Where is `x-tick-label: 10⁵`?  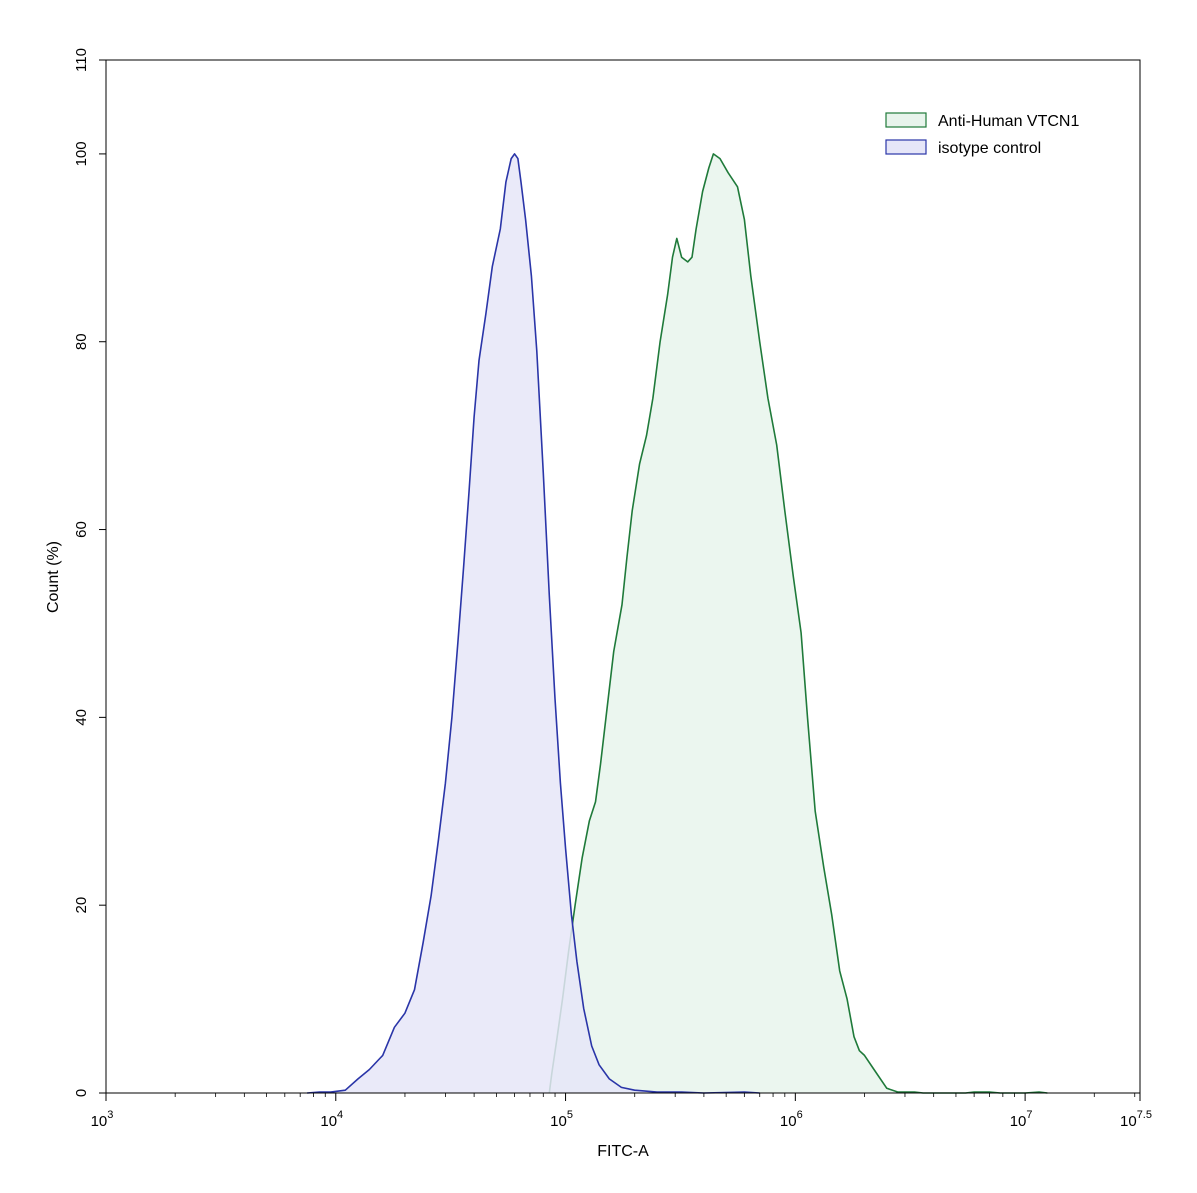
x-tick-label: 10⁵ is located at coordinates (561, 1119).